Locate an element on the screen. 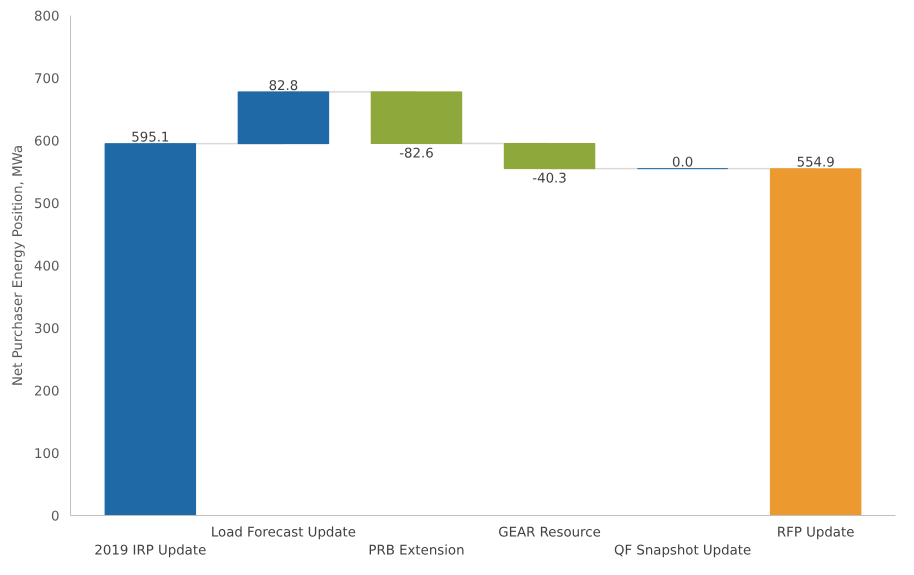  x-tick-label: QF Snapshot Update is located at coordinates (683, 551).